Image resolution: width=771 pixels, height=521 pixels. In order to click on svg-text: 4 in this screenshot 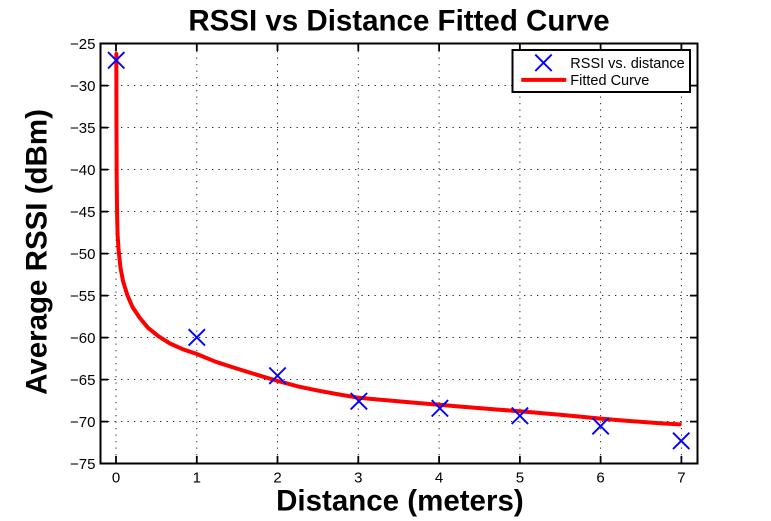, I will do `click(439, 477)`.